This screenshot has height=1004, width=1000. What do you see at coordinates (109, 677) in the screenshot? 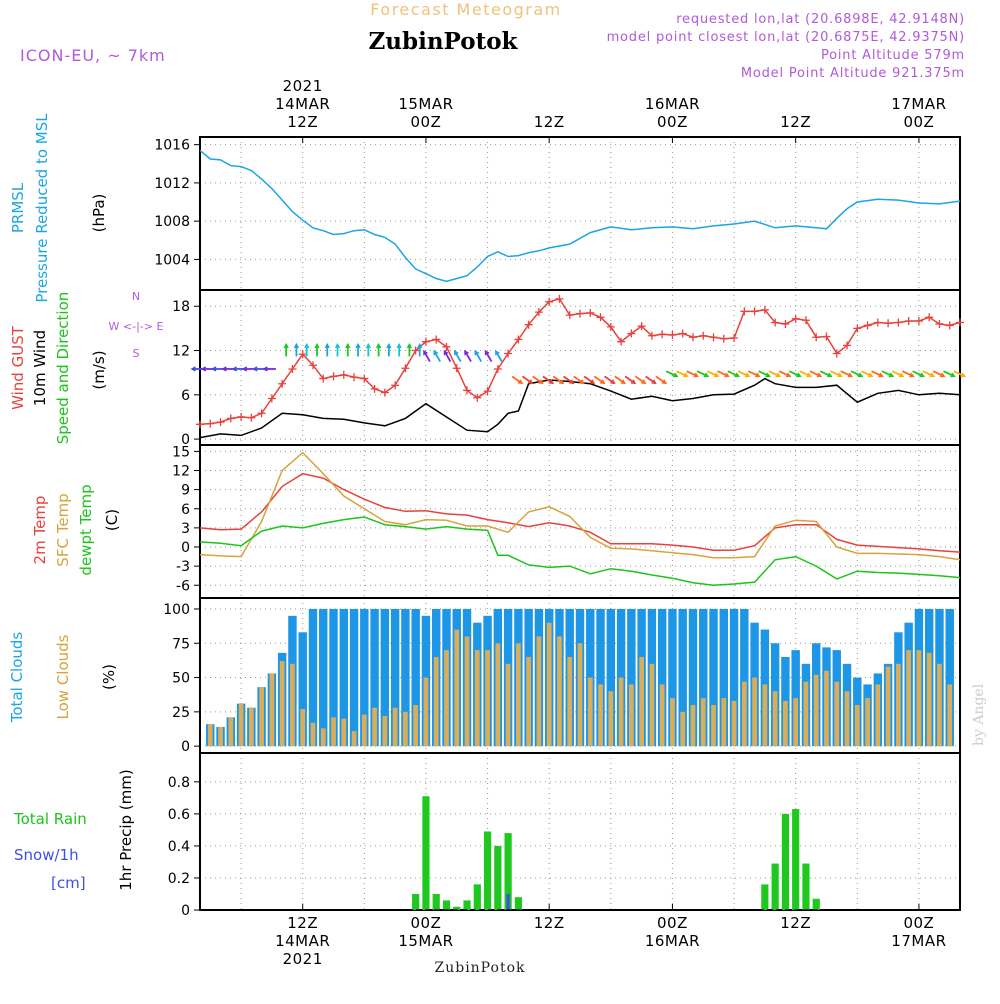
I see `clouds-units: (%)` at bounding box center [109, 677].